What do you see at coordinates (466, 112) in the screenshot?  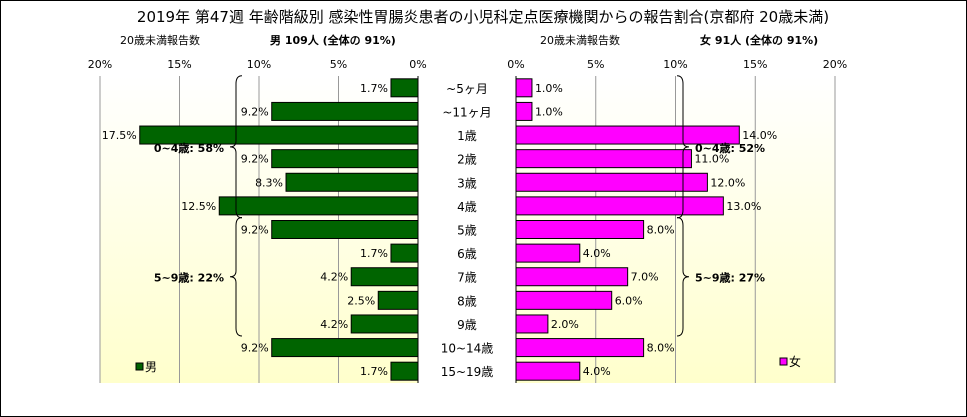 I see `category-label: ~11ヶ月` at bounding box center [466, 112].